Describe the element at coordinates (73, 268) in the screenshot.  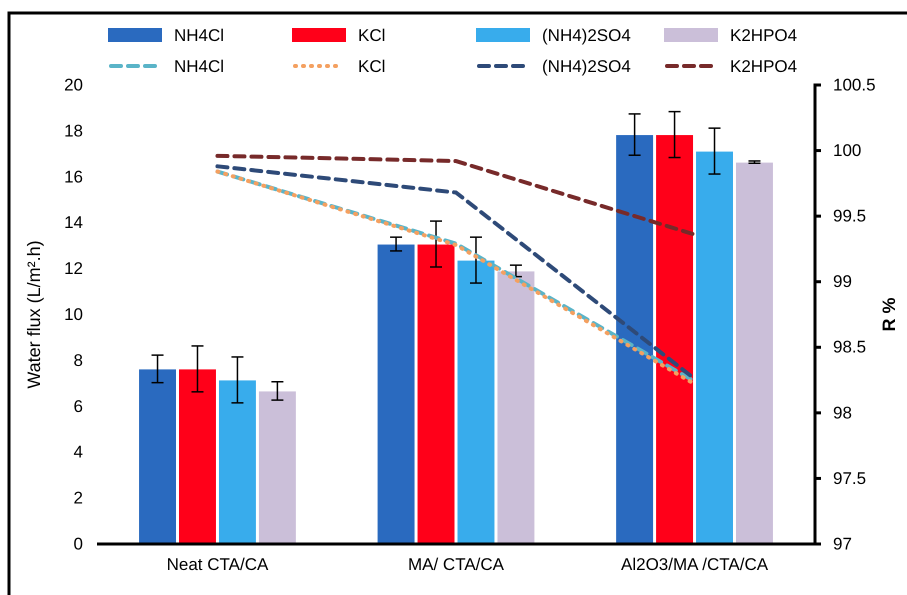
I see `y-tick-label: 12` at that location.